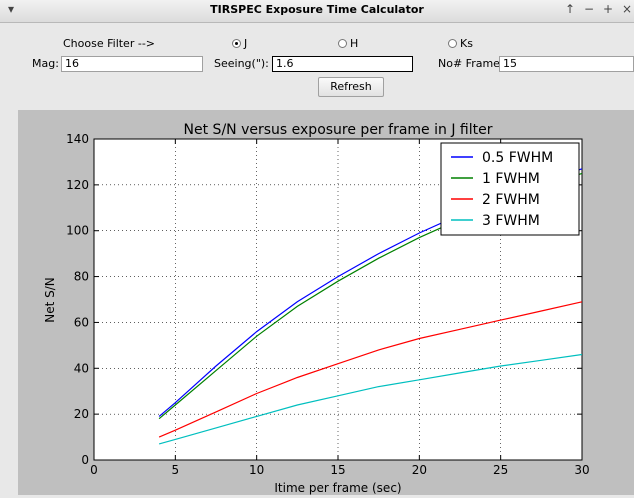 This screenshot has width=634, height=498. Describe the element at coordinates (81, 277) in the screenshot. I see `y-tick-label: 80` at that location.